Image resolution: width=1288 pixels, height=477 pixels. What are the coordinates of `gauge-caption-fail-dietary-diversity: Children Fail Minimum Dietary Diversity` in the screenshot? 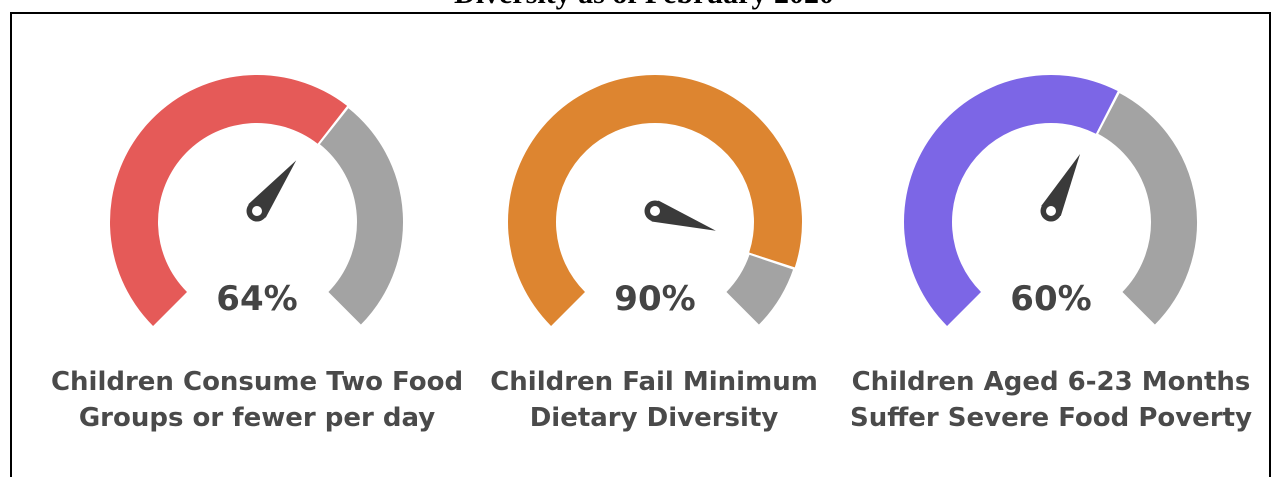 It's located at (654, 400).